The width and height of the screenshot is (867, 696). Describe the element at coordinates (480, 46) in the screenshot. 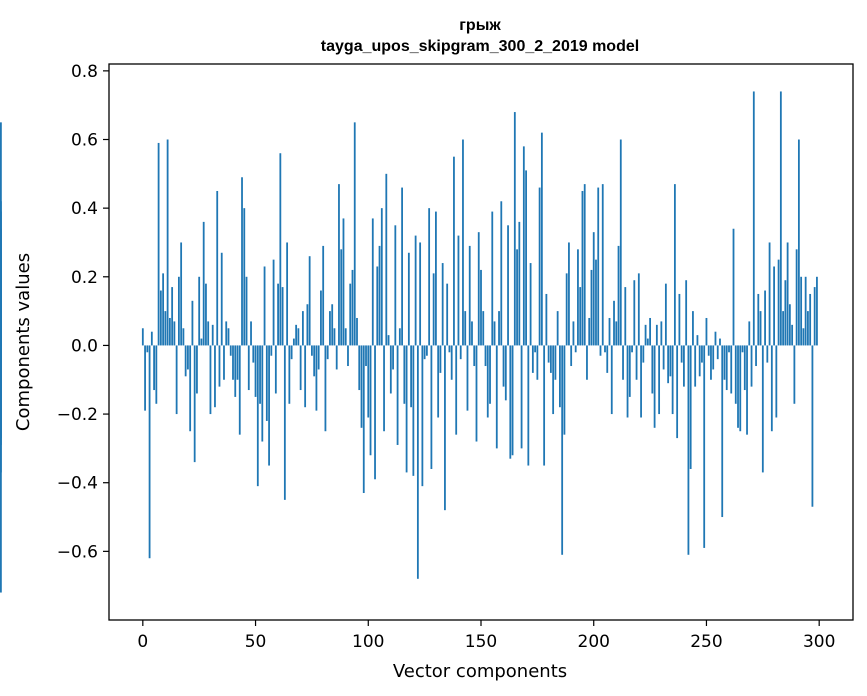

I see `chart-subtitle: tayga_upos_skipgram_300_2_2019 model` at that location.